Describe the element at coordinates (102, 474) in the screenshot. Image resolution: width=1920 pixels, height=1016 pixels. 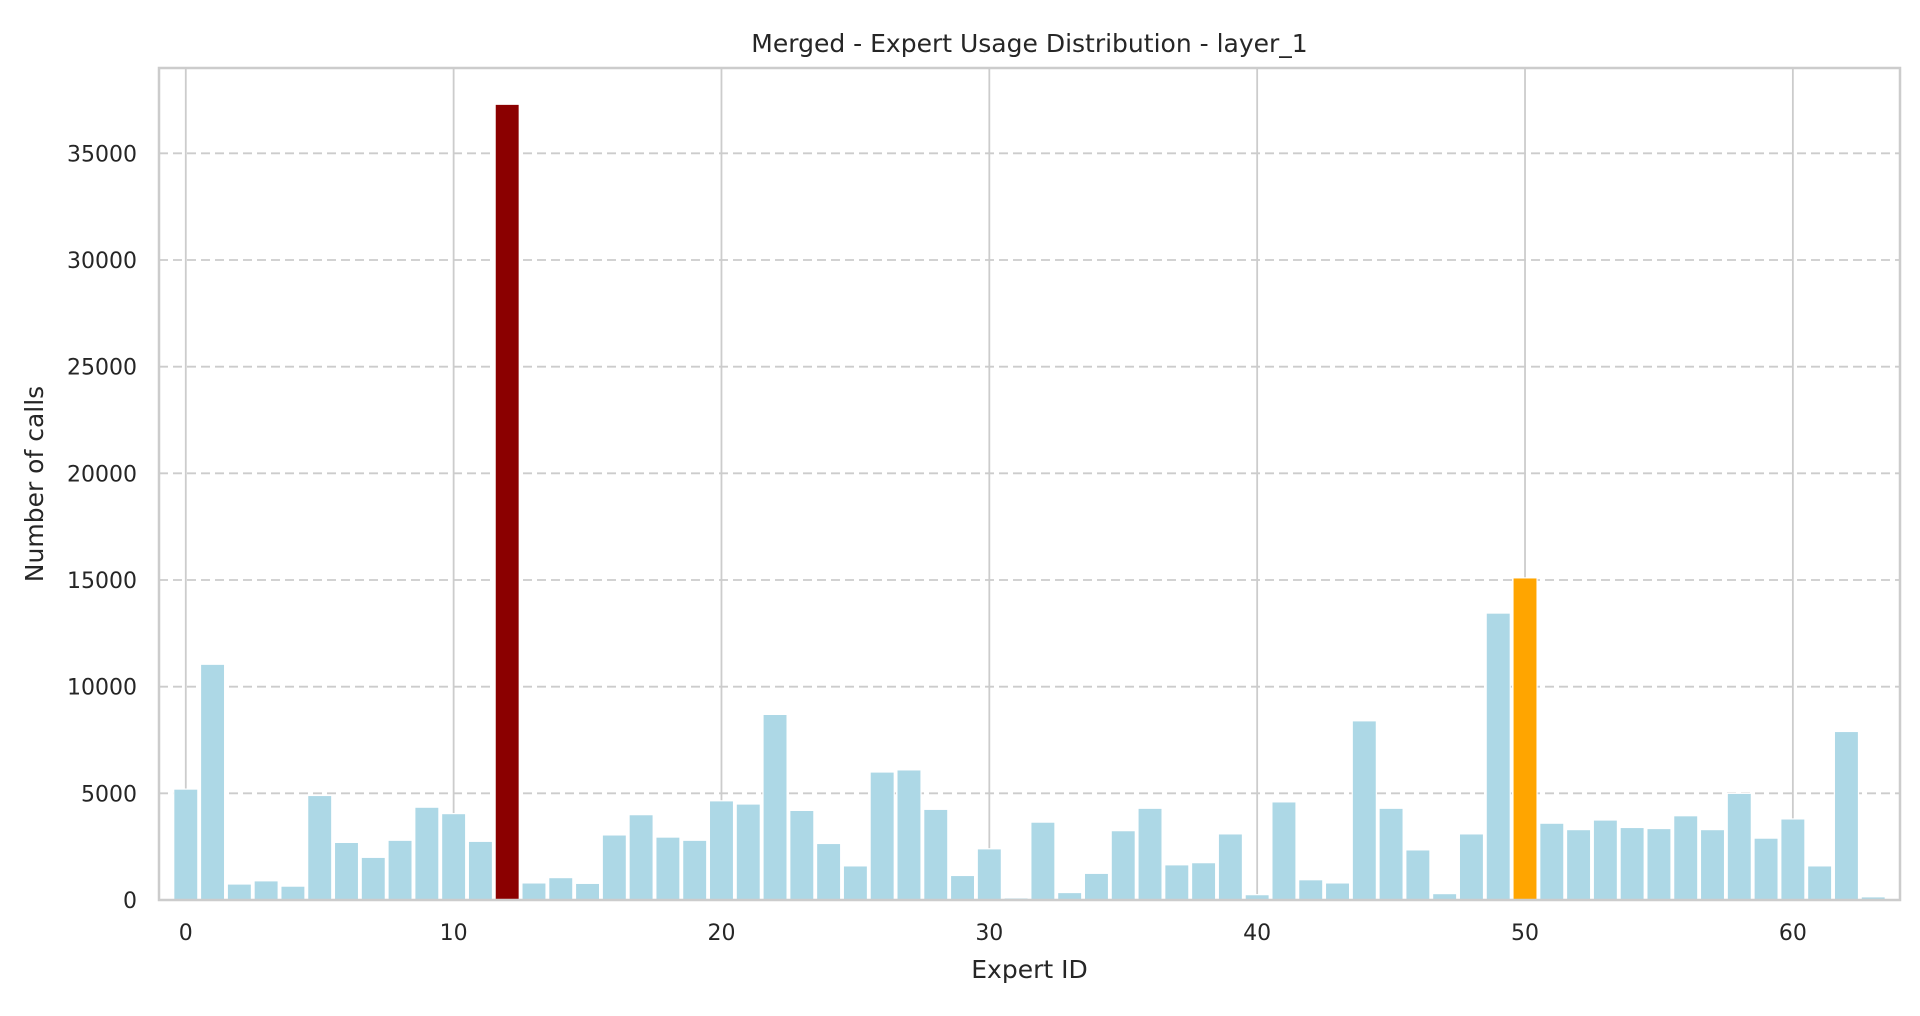
I see `y-tick-label: 20000` at that location.